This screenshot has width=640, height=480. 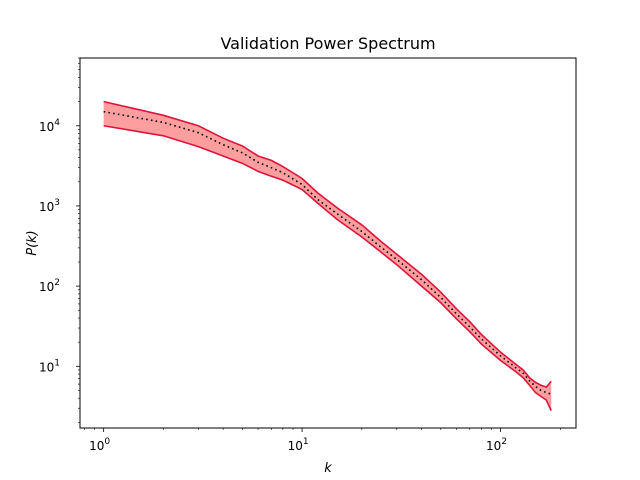 What do you see at coordinates (57, 283) in the screenshot?
I see `y-tick-exponent: 2` at bounding box center [57, 283].